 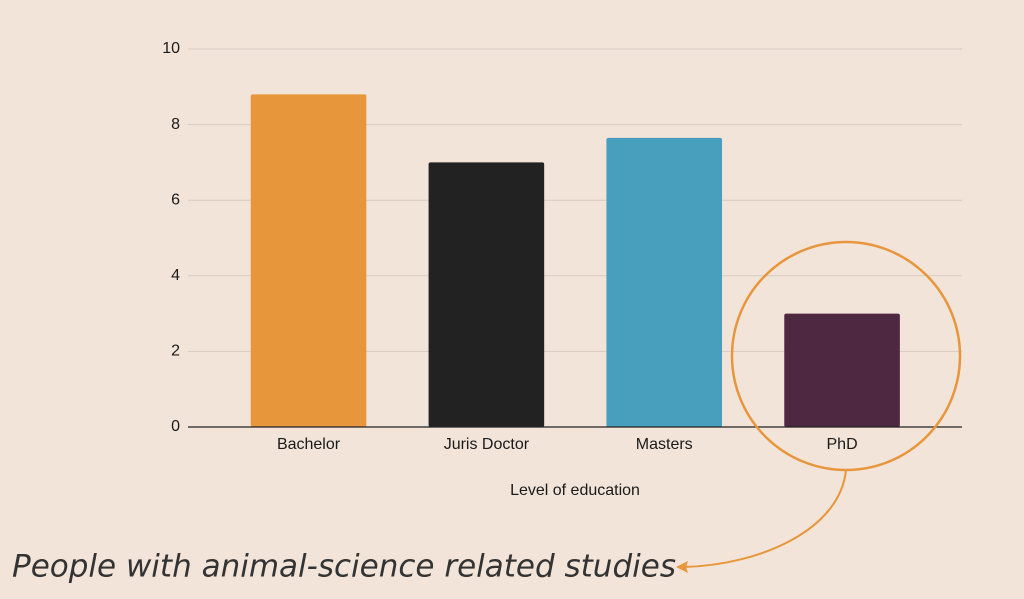 What do you see at coordinates (175, 426) in the screenshot?
I see `y-tick-label: 0` at bounding box center [175, 426].